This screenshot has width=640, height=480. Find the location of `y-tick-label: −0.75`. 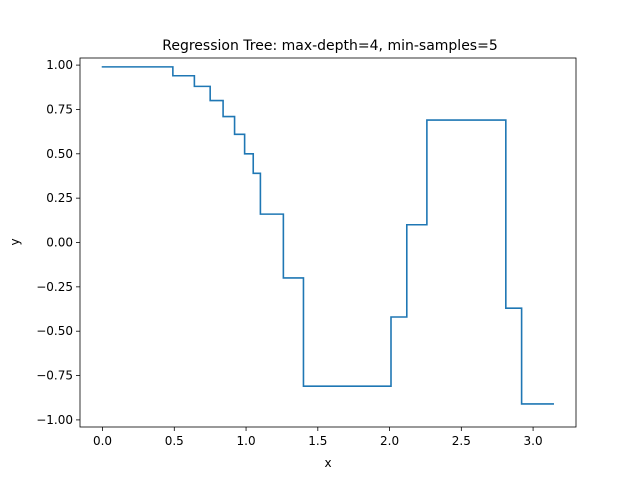

y-tick-label: −0.75 is located at coordinates (54, 376).